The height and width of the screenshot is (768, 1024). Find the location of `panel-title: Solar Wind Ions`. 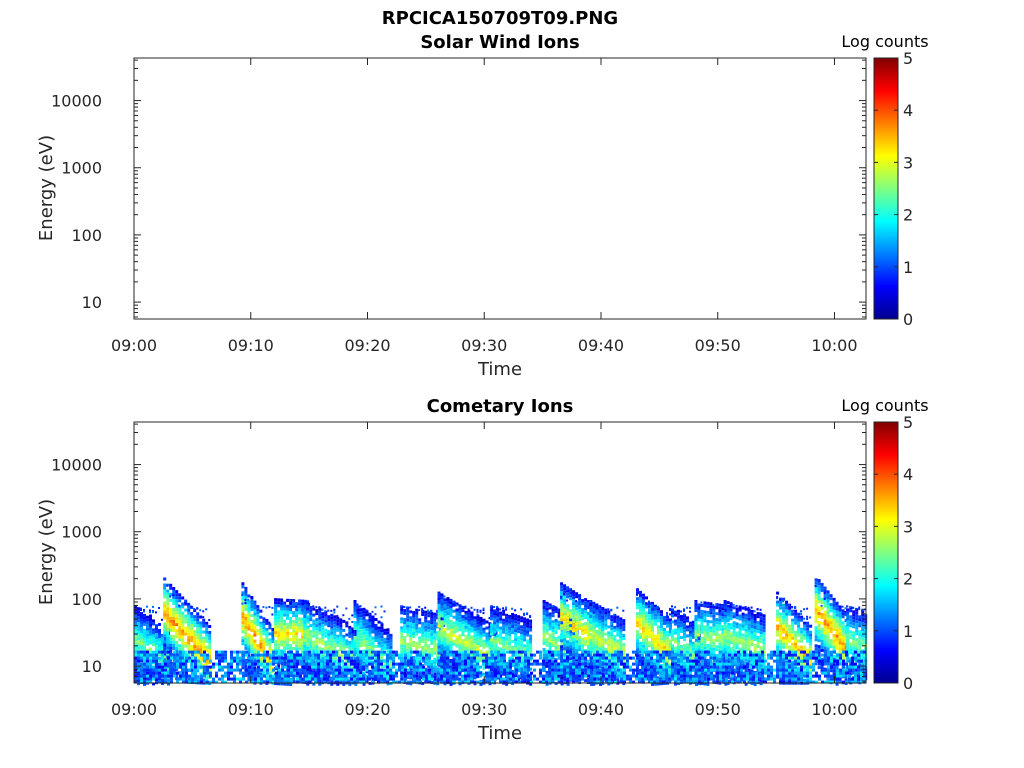

panel-title: Solar Wind Ions is located at coordinates (499, 42).